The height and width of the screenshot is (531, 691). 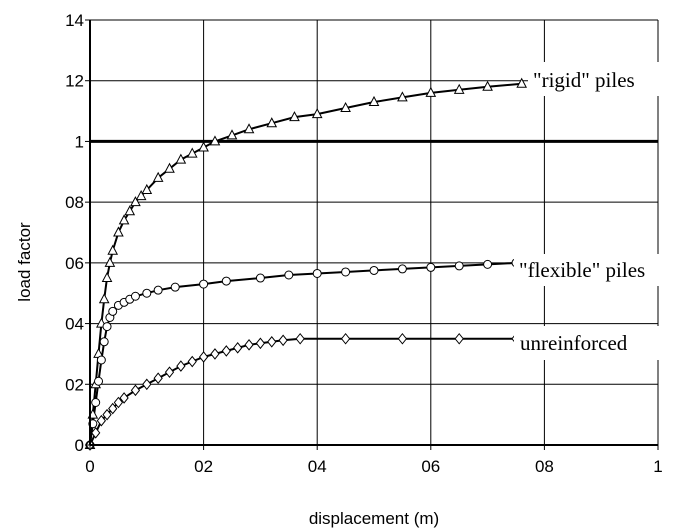 I want to click on series-label-flexible: "flexible" piles, so click(x=582, y=270).